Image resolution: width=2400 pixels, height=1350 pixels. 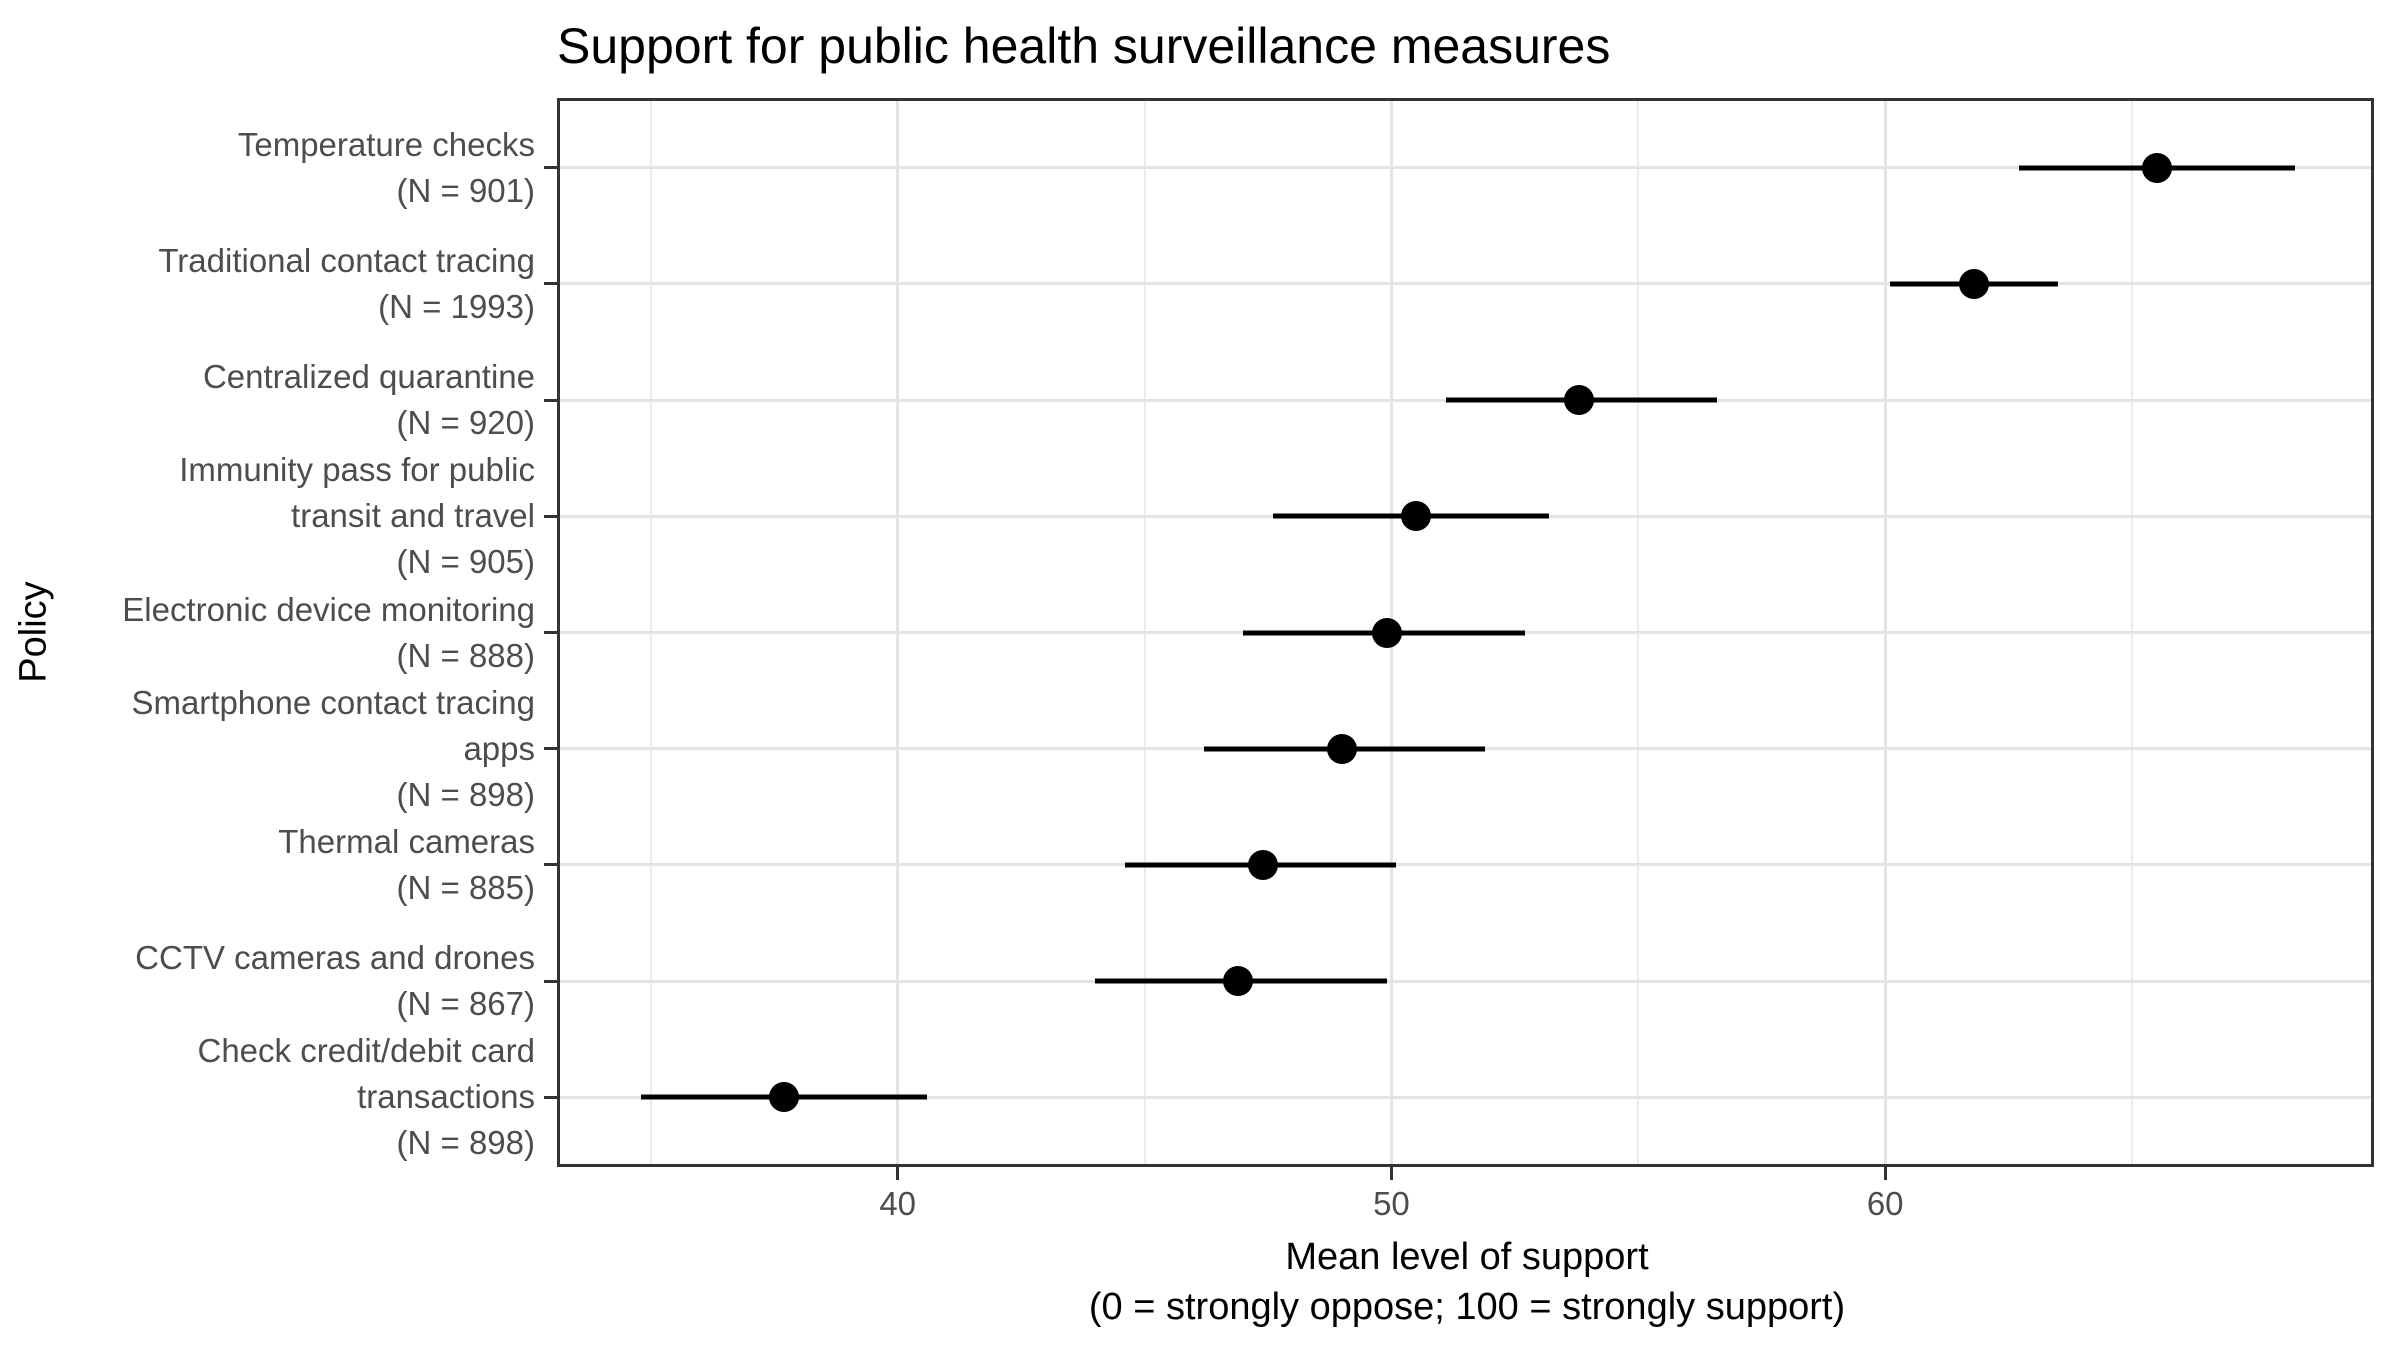 I want to click on y-tick-label: CCTV cameras and drones (N = 867), so click(x=335, y=981).